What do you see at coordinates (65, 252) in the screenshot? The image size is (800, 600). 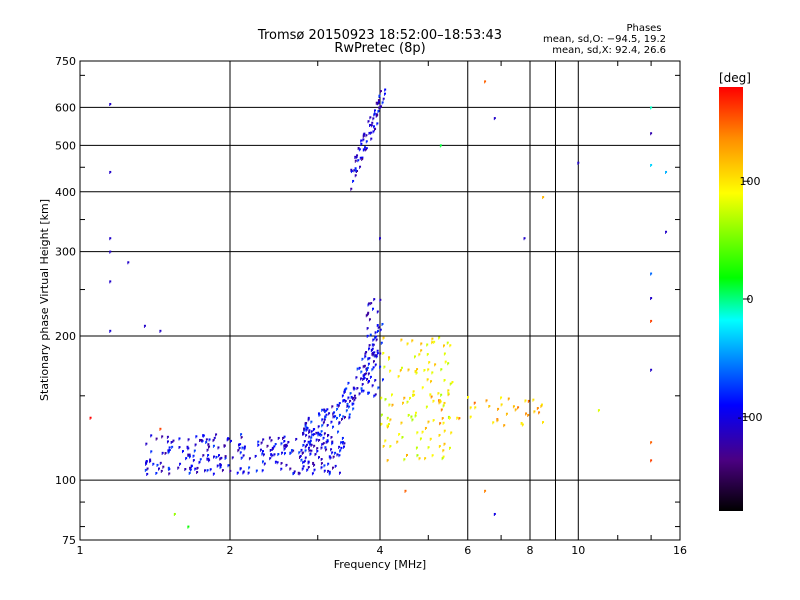 I see `y-tick-label: 300` at bounding box center [65, 252].